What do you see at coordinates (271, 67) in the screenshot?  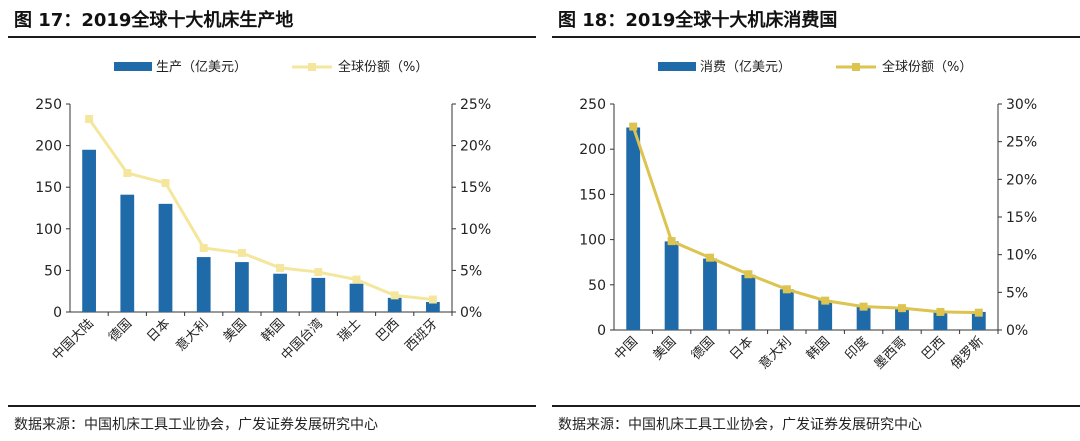 I see `legend: 生产（亿美元） 全球份额（%）` at bounding box center [271, 67].